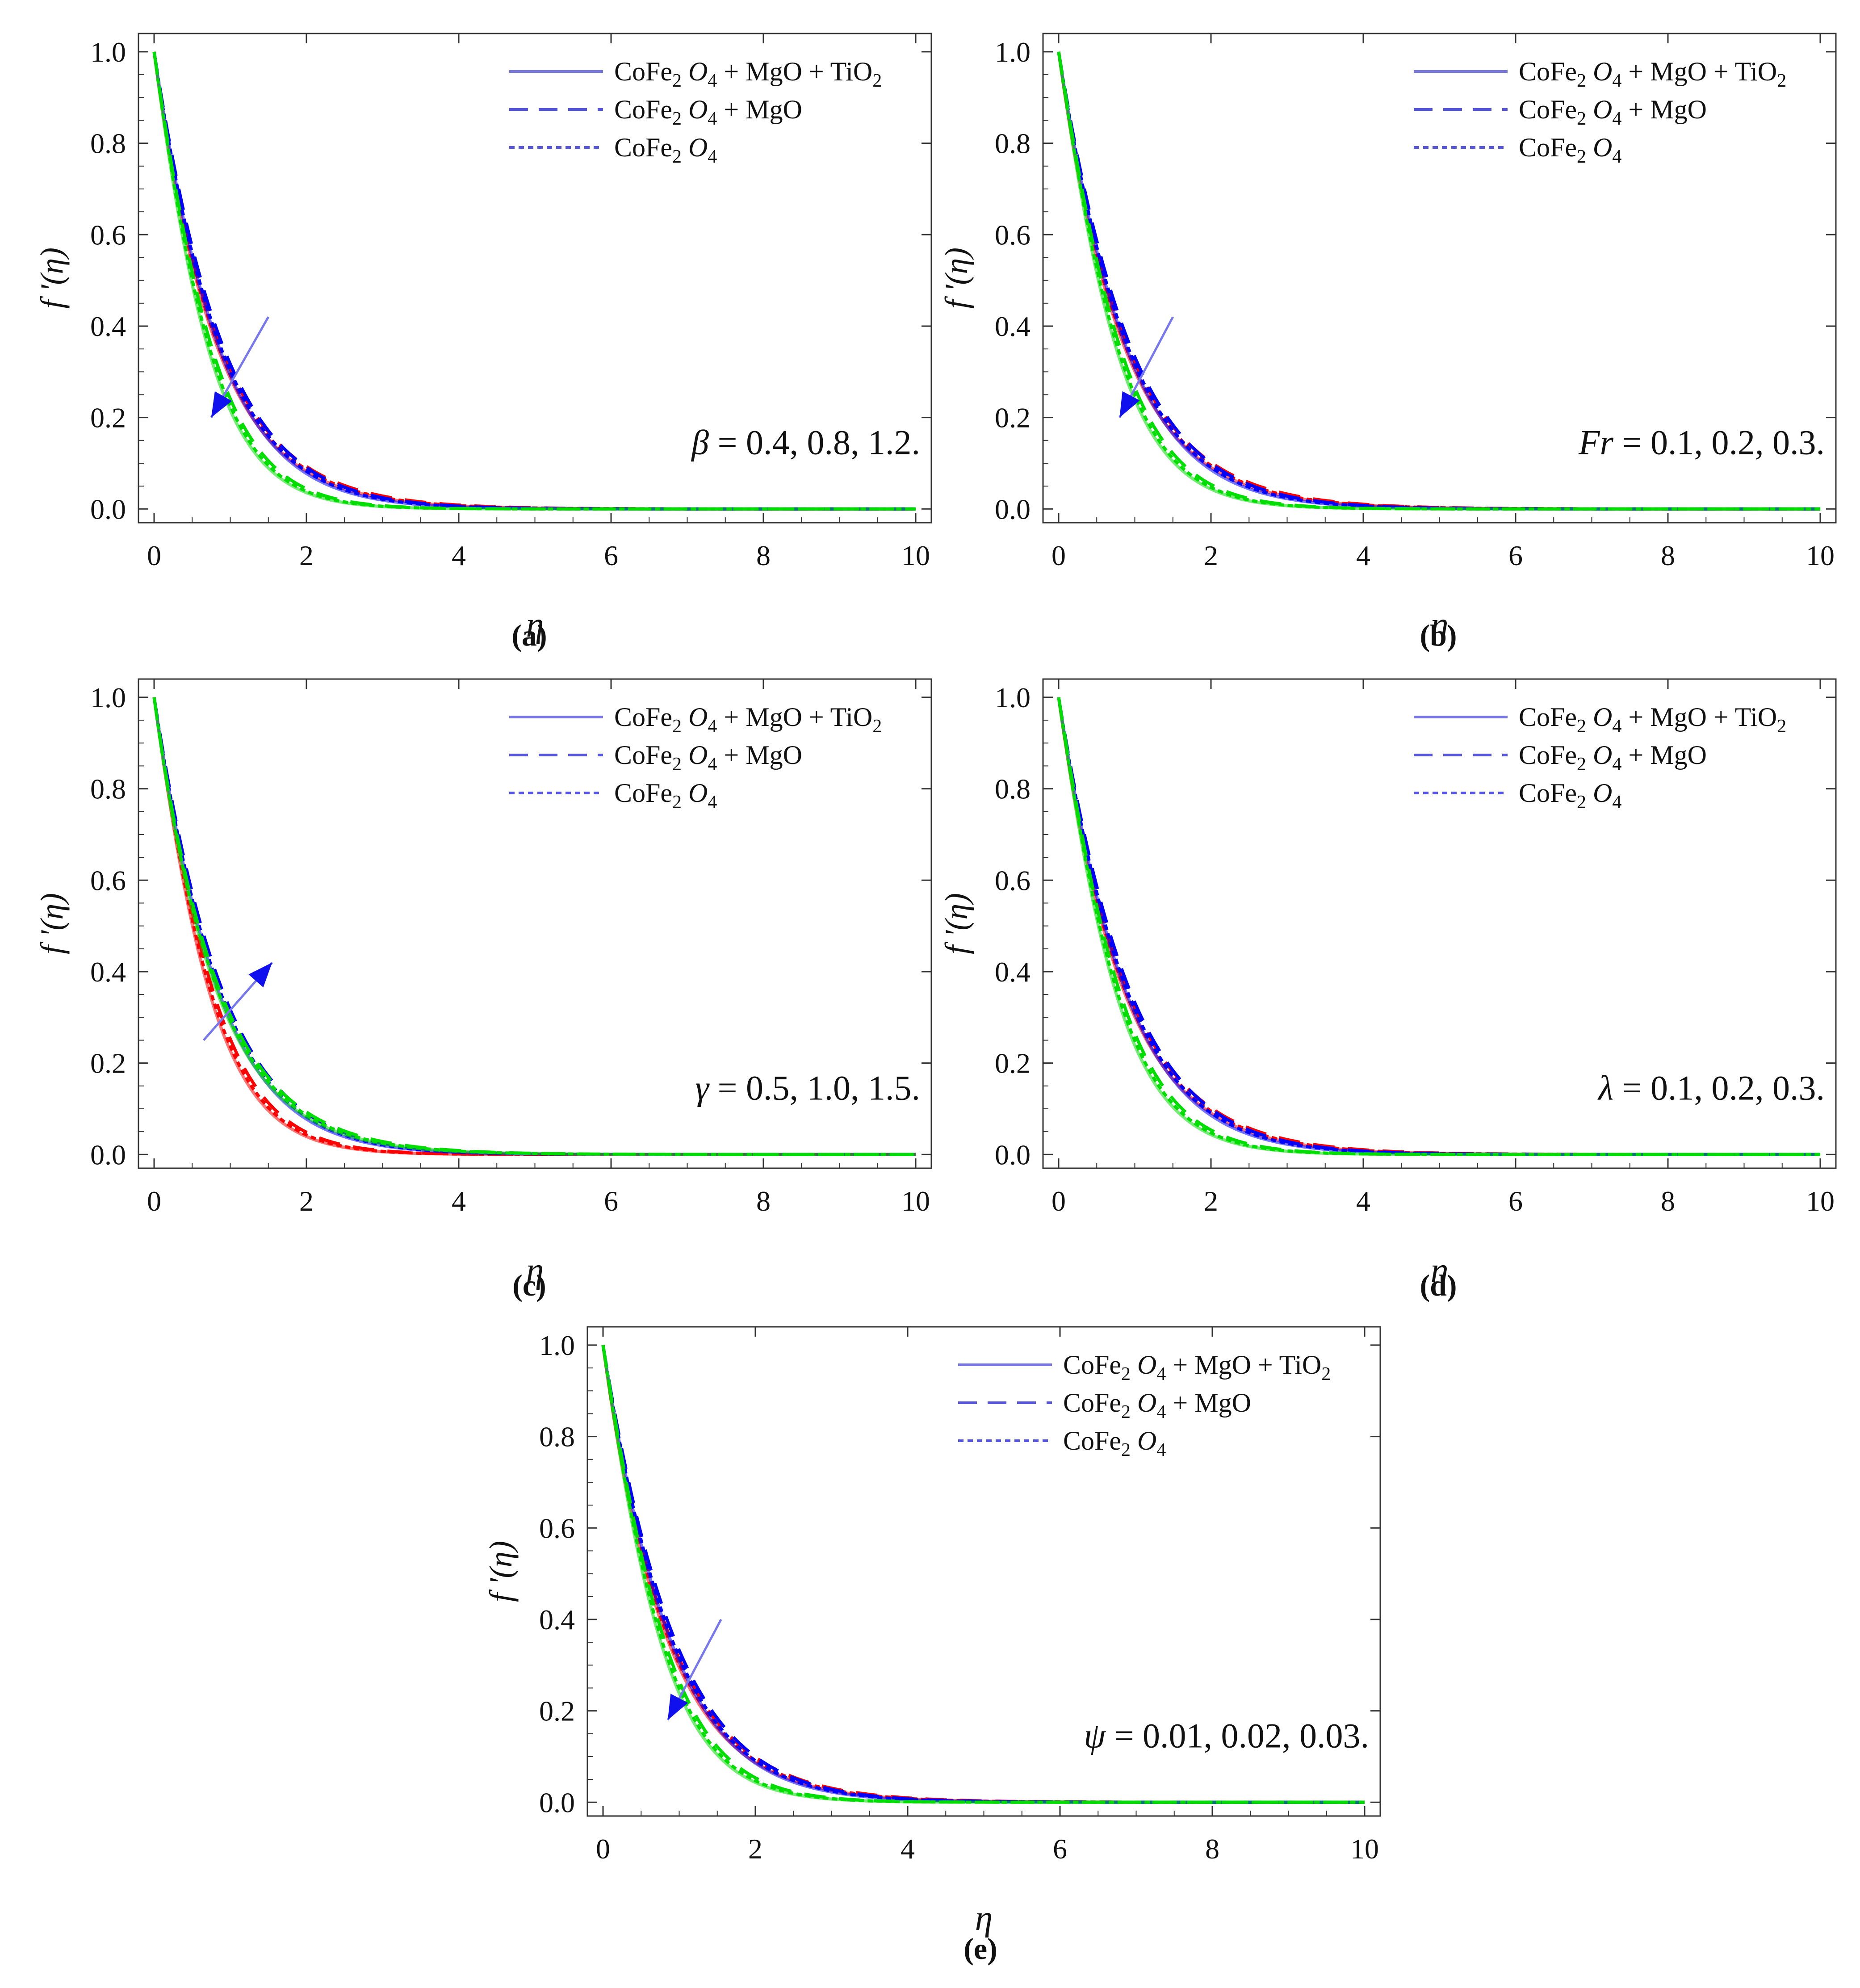 The image size is (1860, 1988). What do you see at coordinates (1664, 755) in the screenshot?
I see `legend-label-part: + MgO` at bounding box center [1664, 755].